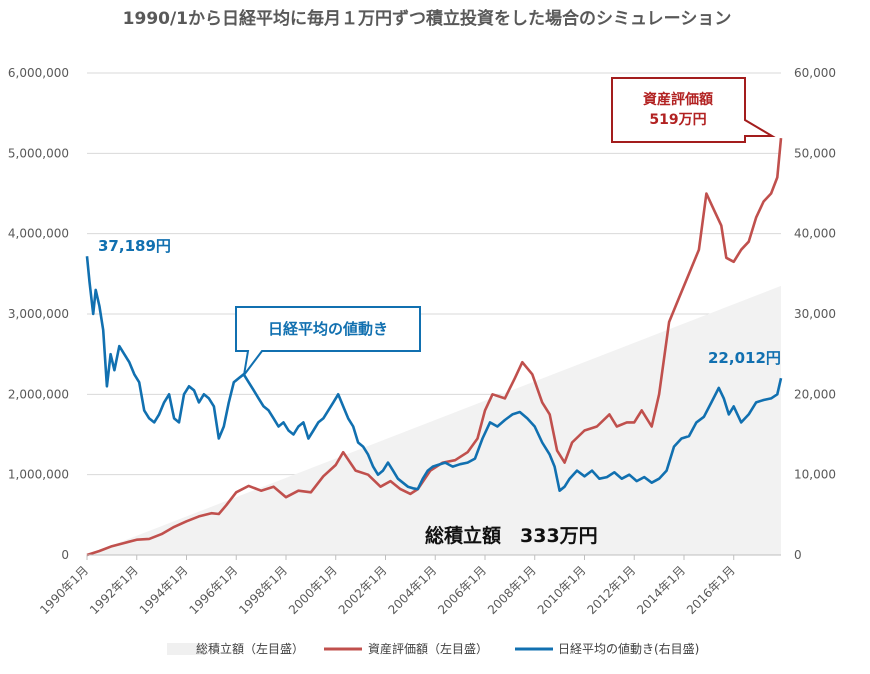 The image size is (870, 674). I want to click on left-tick-label: 5,000,000, so click(38, 153).